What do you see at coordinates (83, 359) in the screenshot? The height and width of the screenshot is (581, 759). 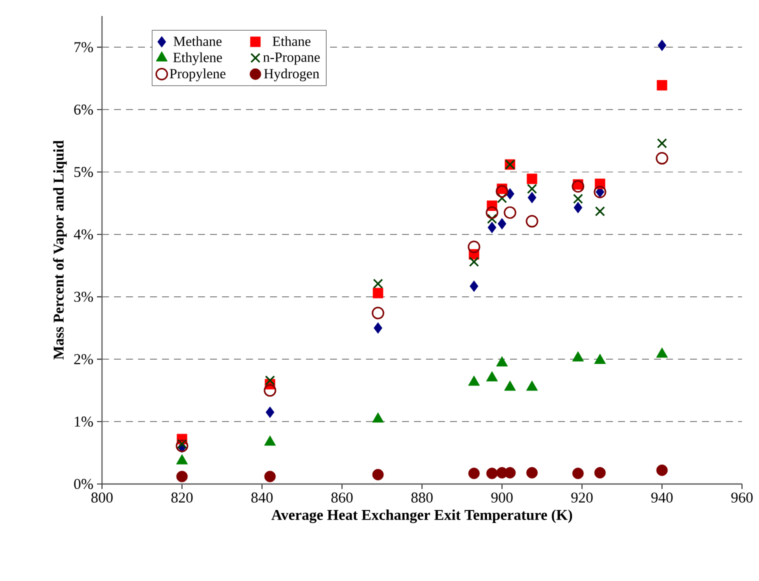 I see `y-tick-label: 2%` at bounding box center [83, 359].